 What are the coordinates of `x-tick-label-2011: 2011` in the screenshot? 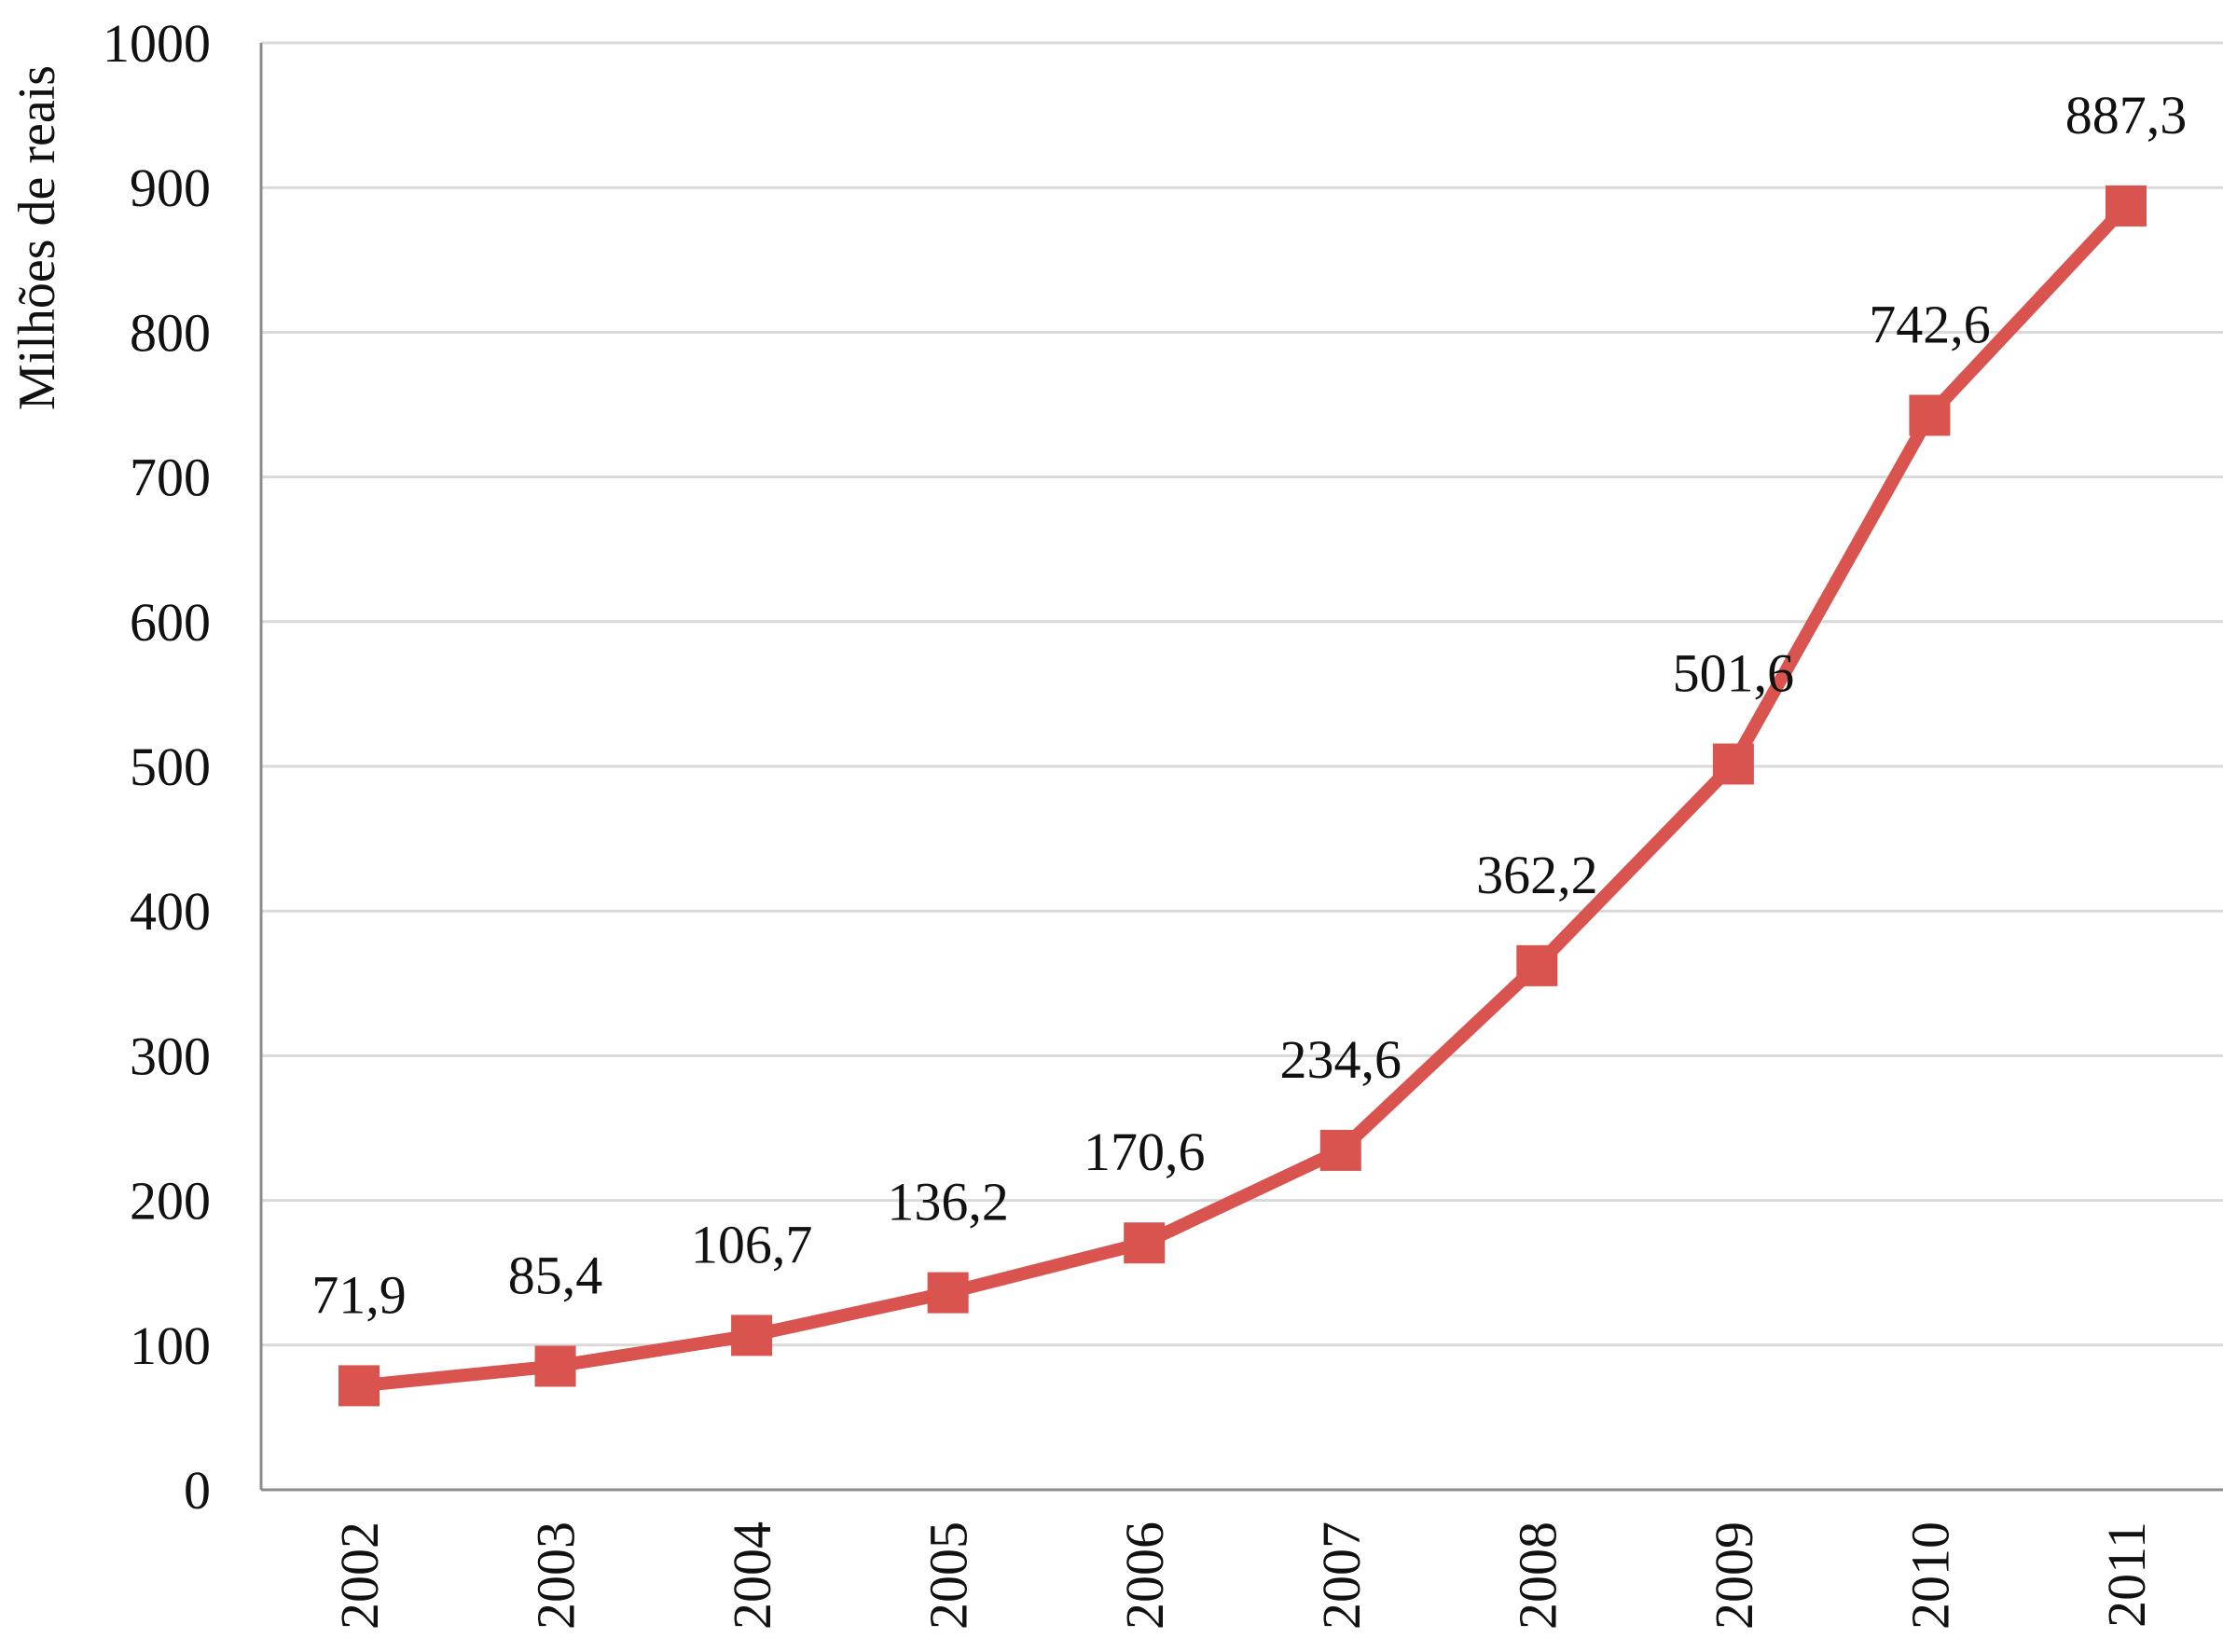 It's located at (2126, 1575).